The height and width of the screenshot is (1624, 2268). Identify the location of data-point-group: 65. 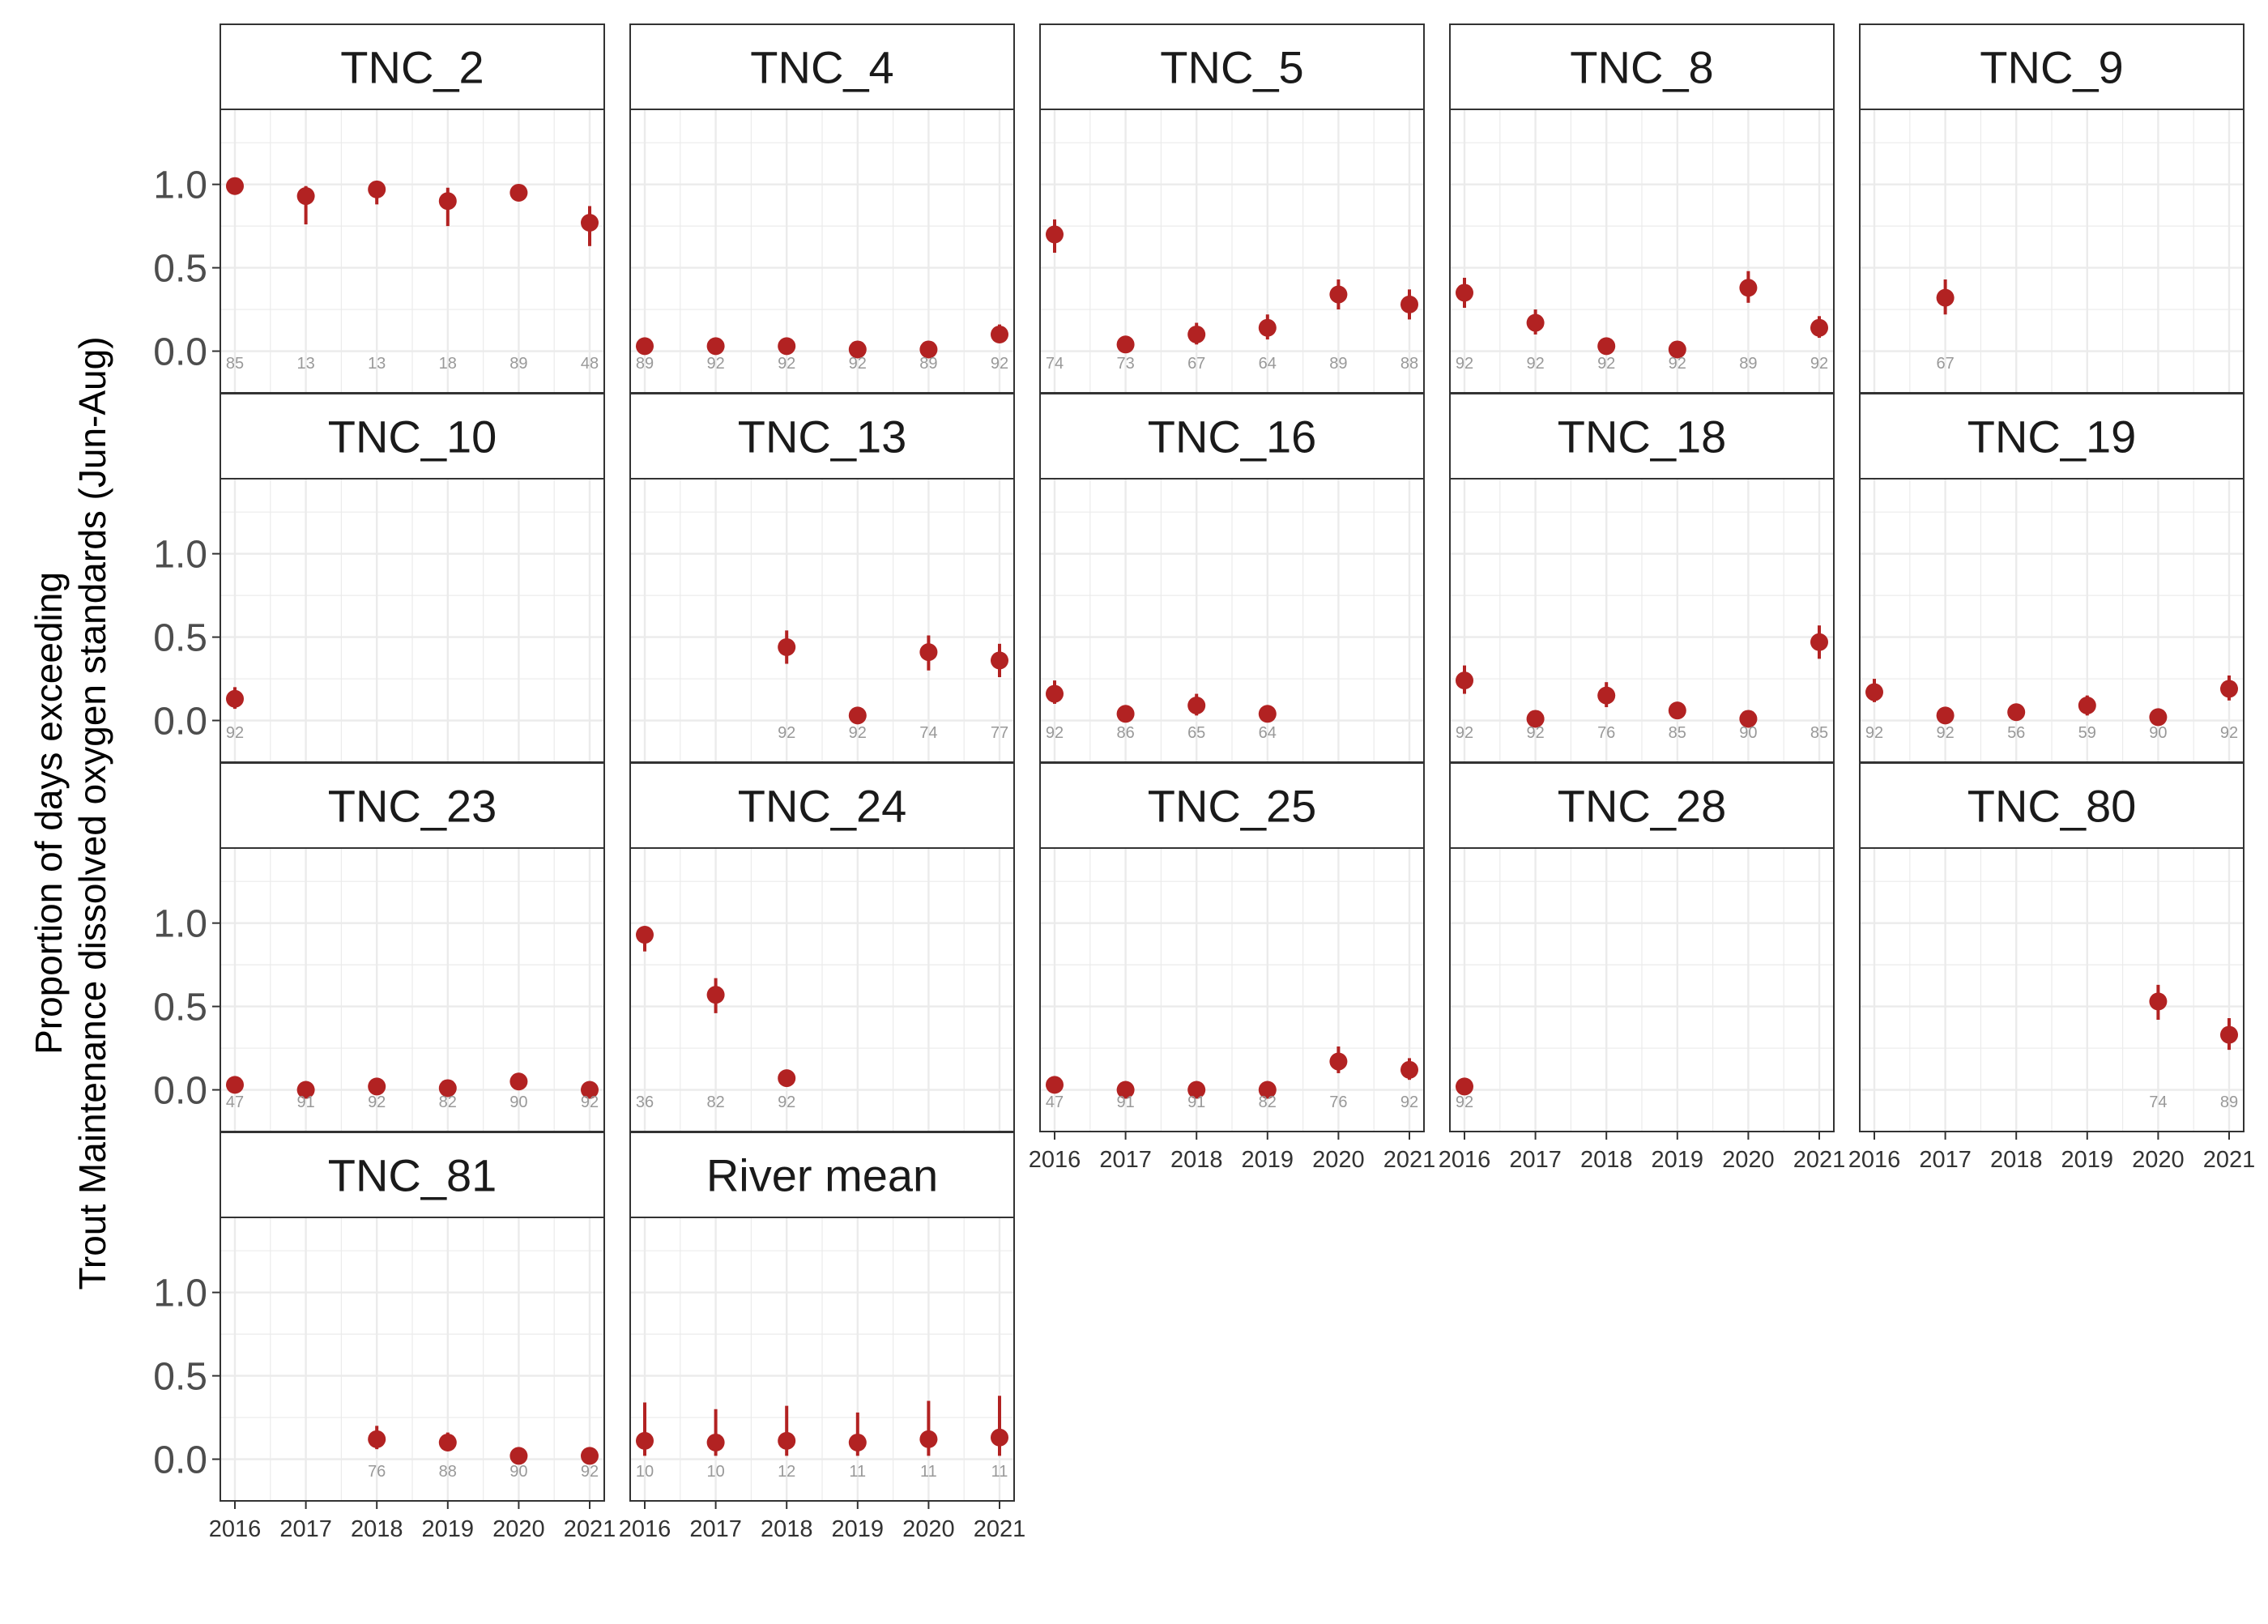
(1196, 717).